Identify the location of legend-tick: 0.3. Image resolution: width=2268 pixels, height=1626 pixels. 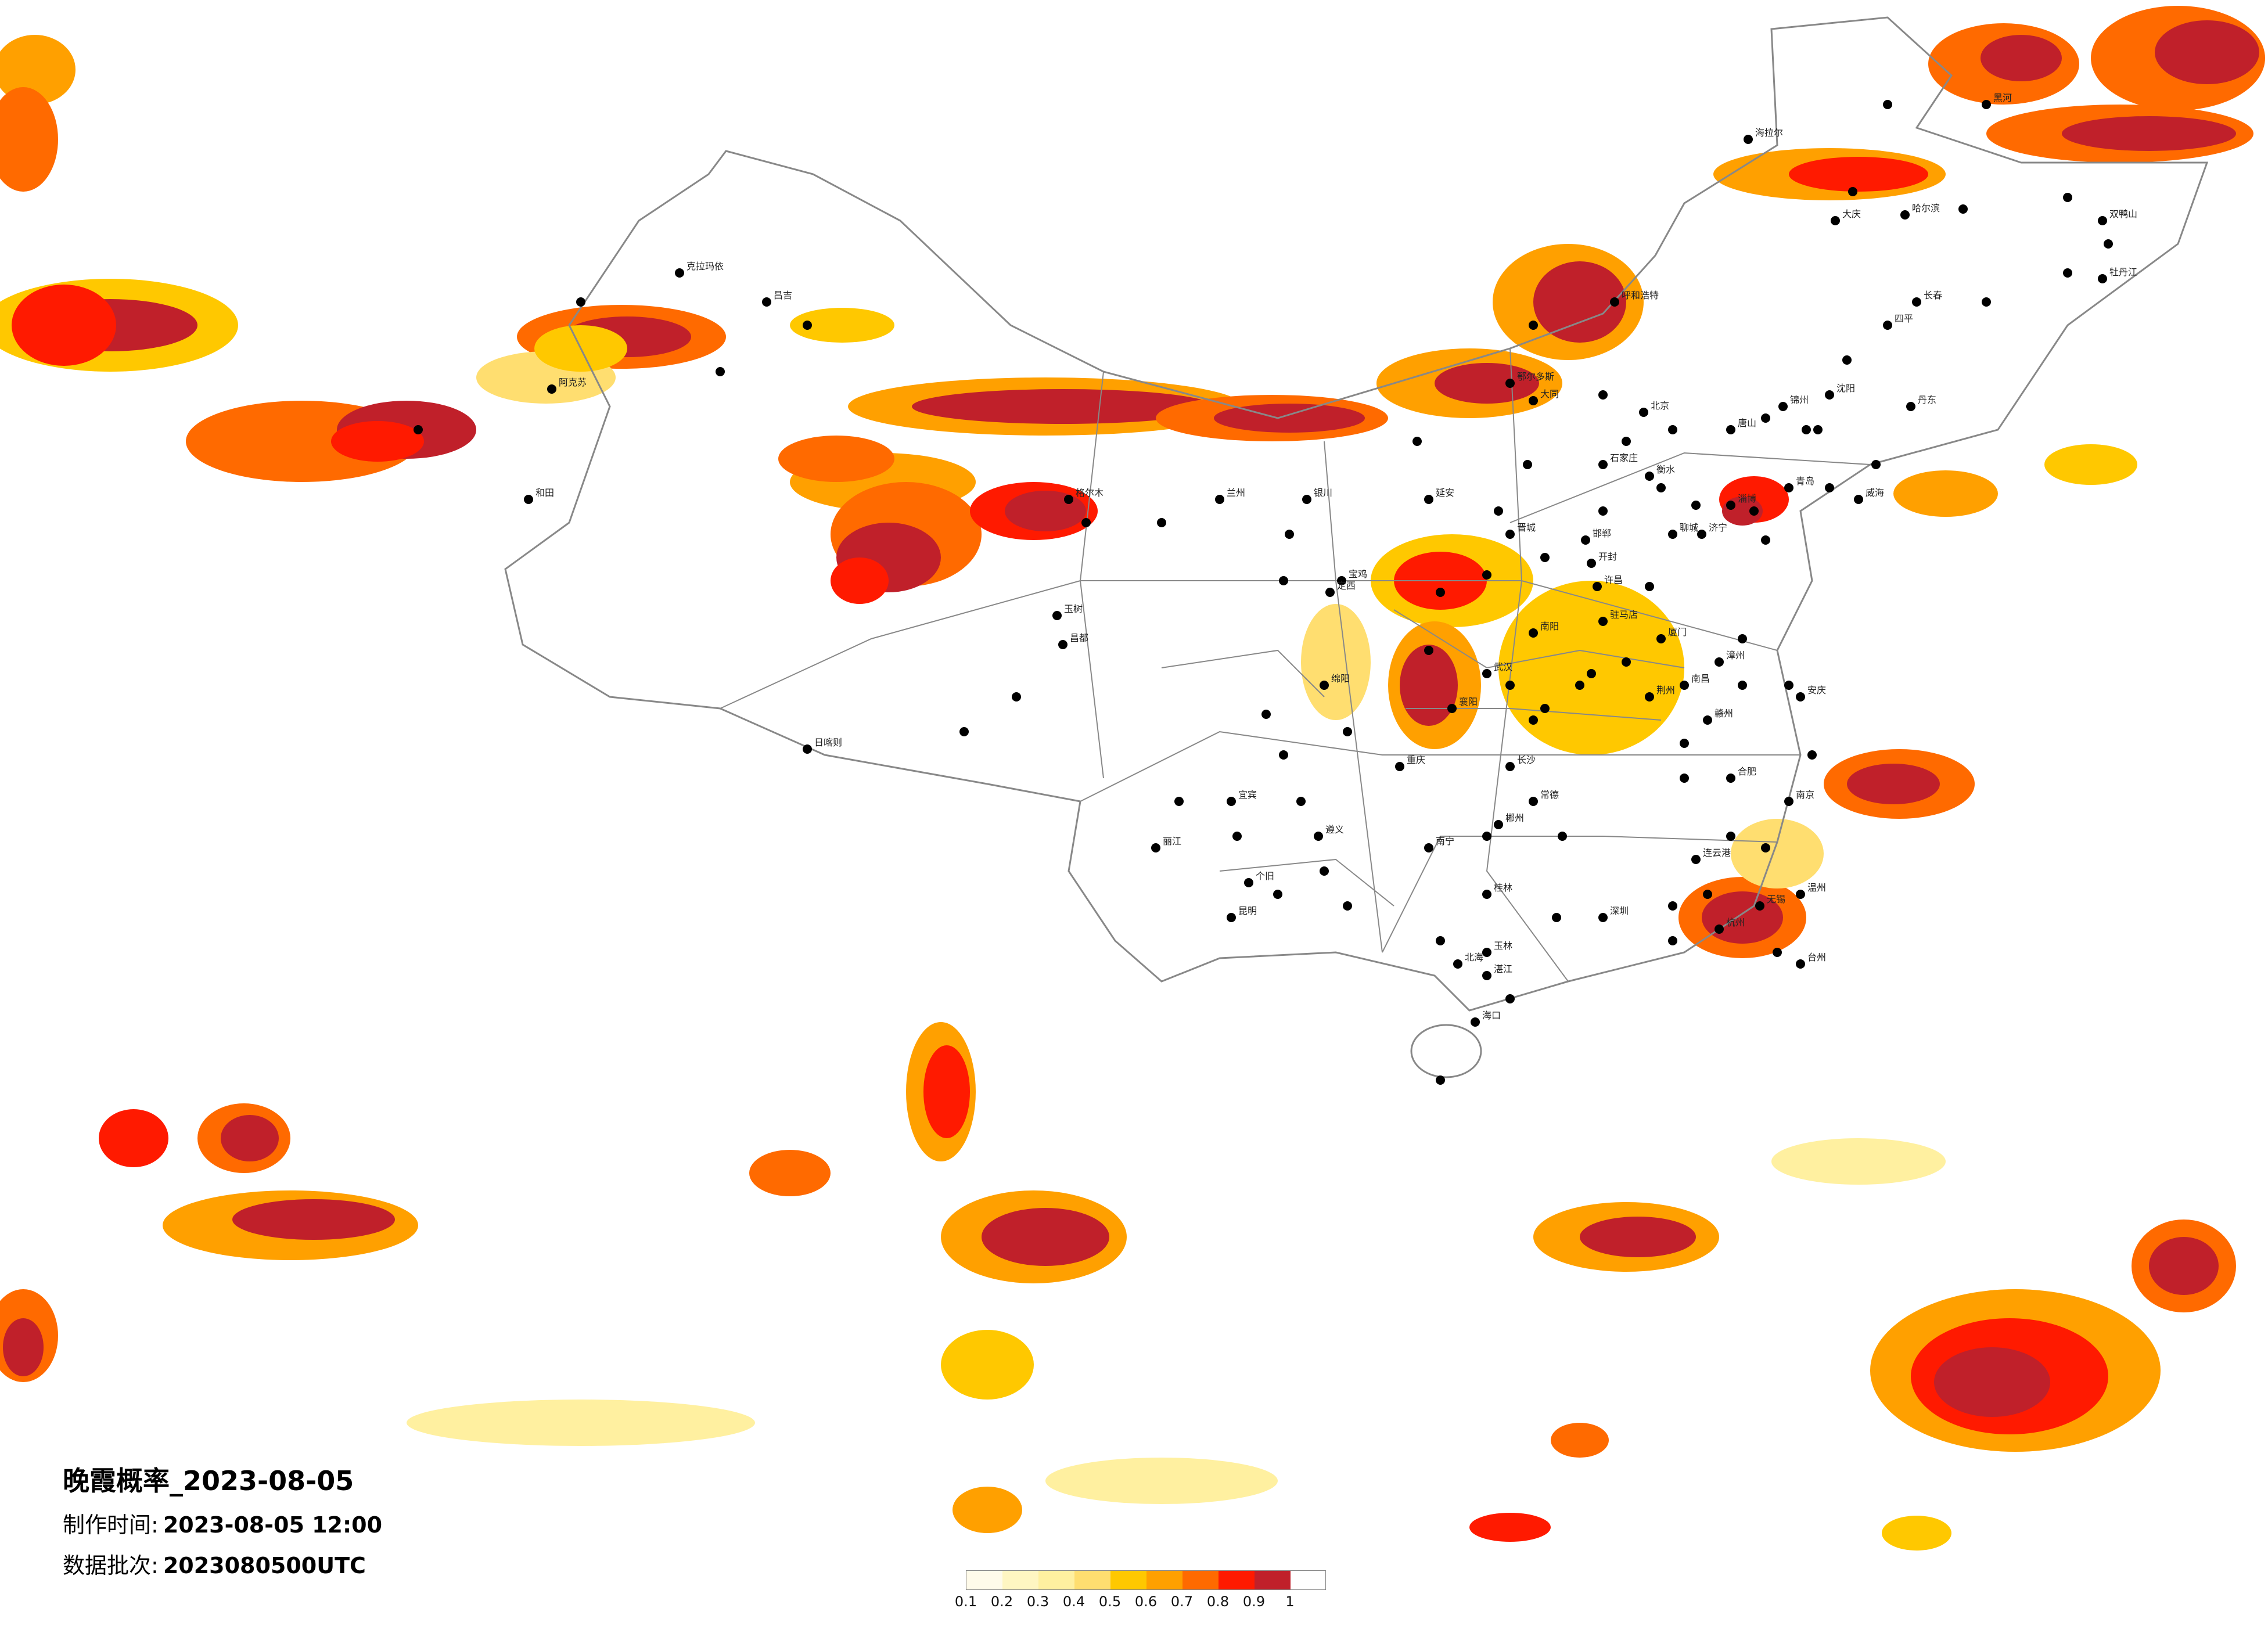
(1037, 1601).